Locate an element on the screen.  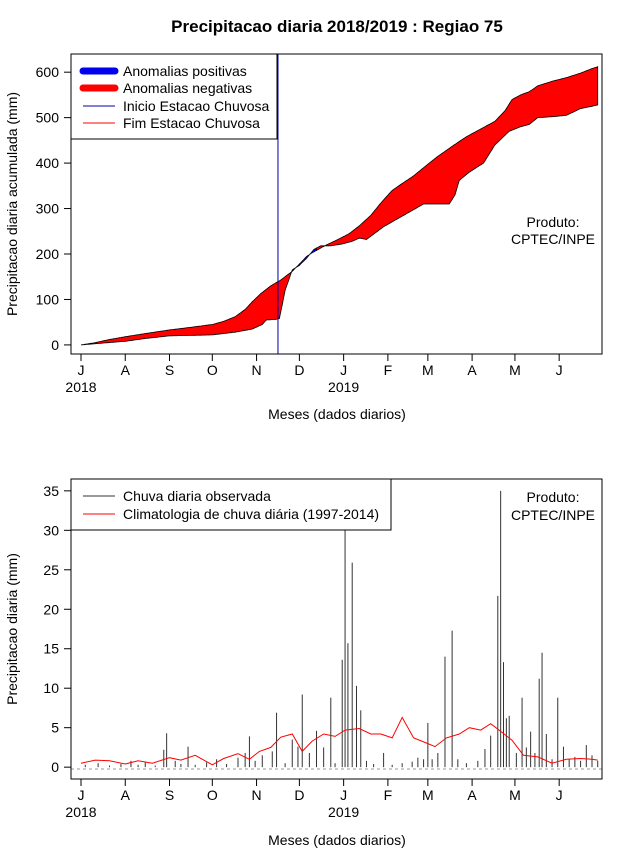
y-axis: 0 5 10 15 20 25 30 35 is located at coordinates (57, 629).